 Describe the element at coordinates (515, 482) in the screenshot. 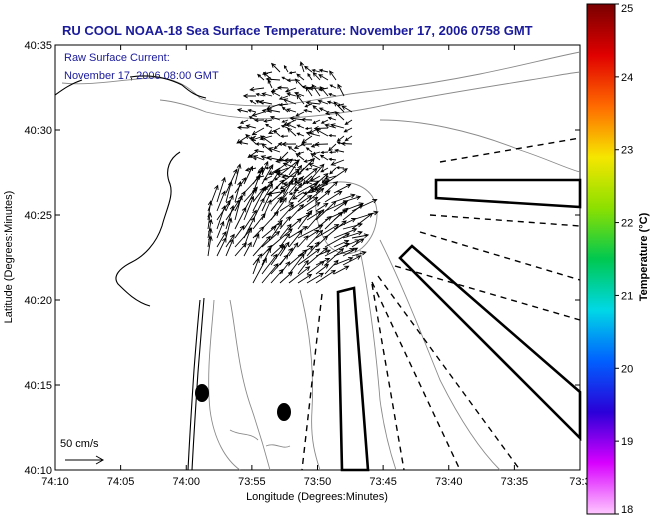

I see `x-tick-label: 73:35` at that location.